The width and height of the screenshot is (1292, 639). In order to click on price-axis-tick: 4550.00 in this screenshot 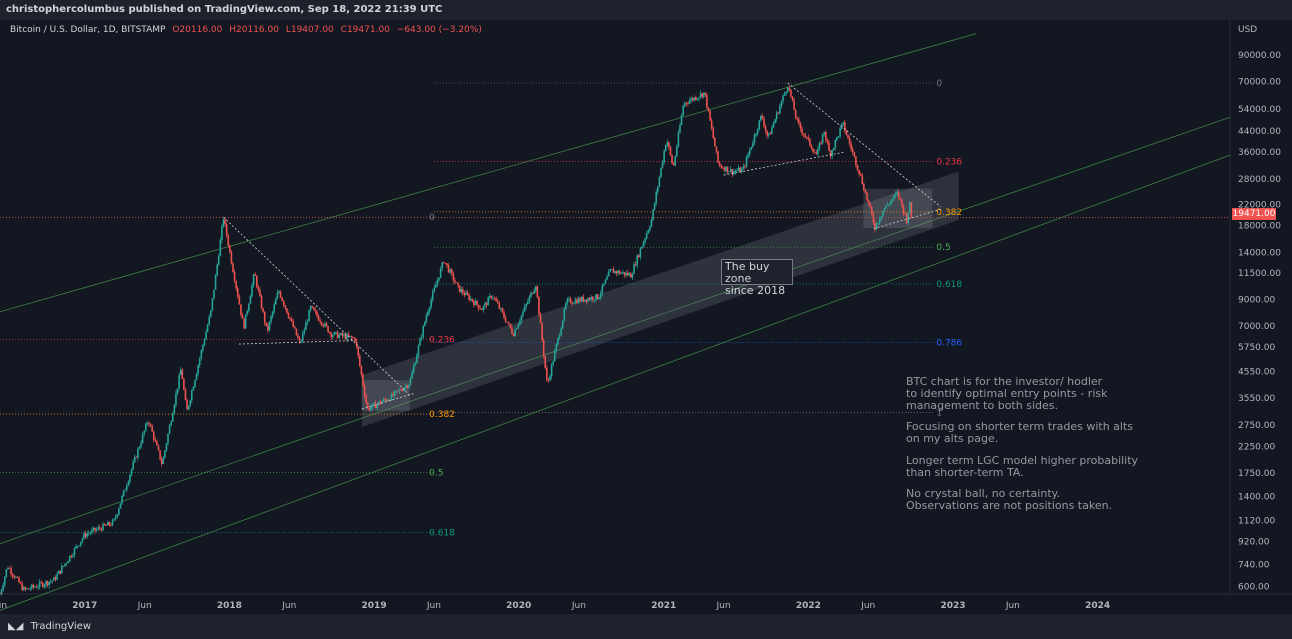, I will do `click(1256, 373)`.